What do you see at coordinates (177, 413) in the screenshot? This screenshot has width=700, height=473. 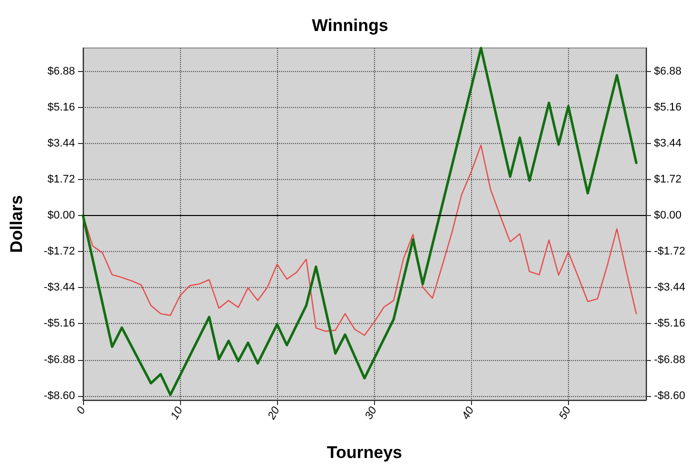 I see `x-tick-label: 10` at bounding box center [177, 413].